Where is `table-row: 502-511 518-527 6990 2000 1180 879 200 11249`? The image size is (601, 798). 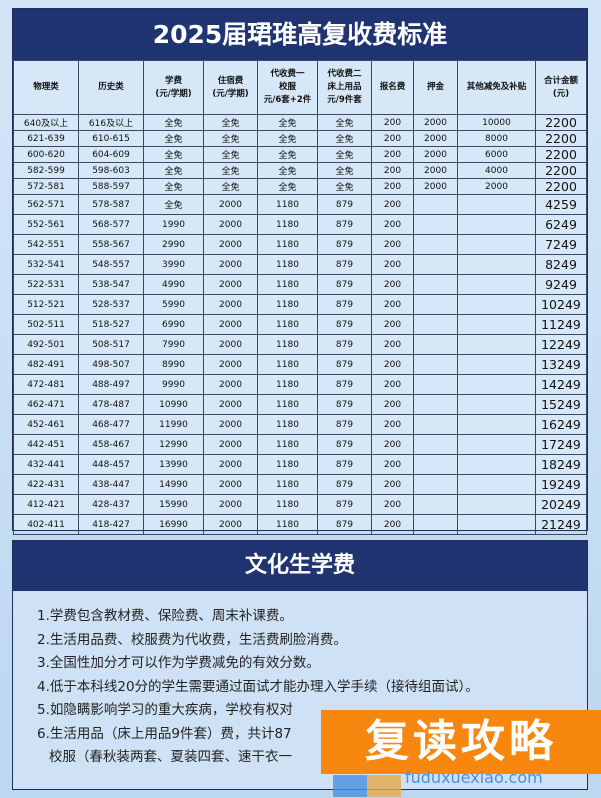
table-row: 502-511 518-527 6990 2000 1180 879 200 11249 is located at coordinates (300, 324).